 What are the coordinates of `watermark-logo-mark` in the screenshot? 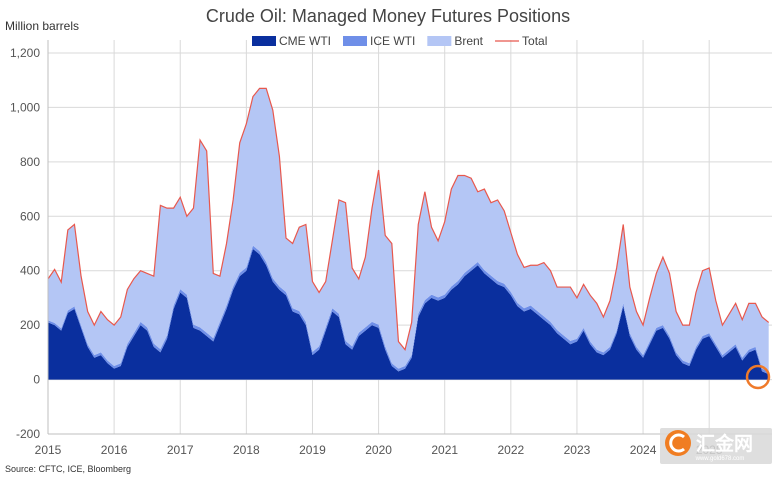 It's located at (677, 443).